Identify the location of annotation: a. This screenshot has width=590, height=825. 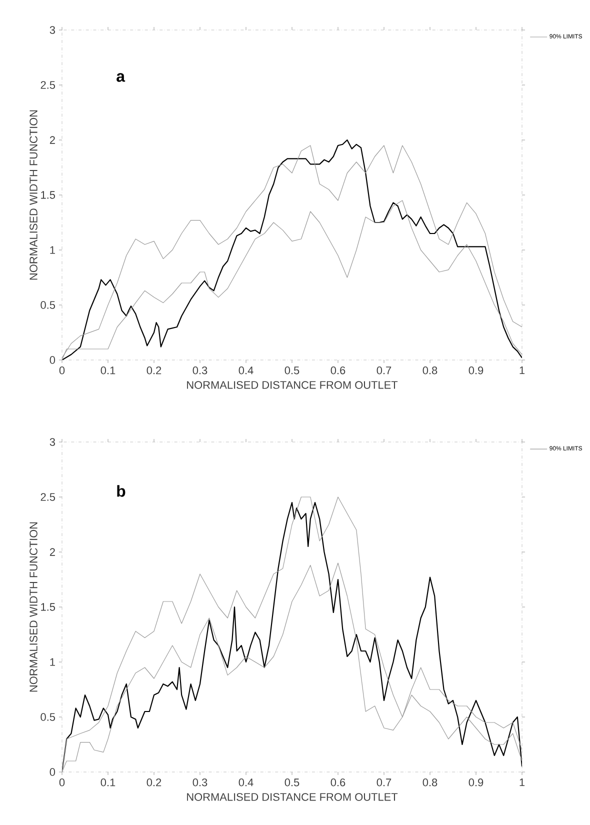
(121, 77).